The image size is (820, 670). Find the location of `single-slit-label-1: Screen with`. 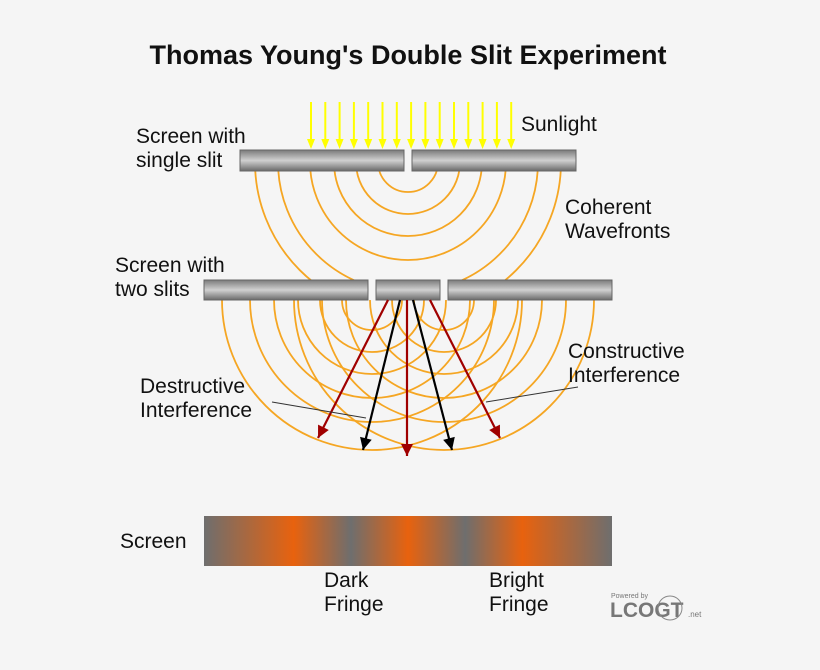

single-slit-label-1: Screen with is located at coordinates (191, 136).